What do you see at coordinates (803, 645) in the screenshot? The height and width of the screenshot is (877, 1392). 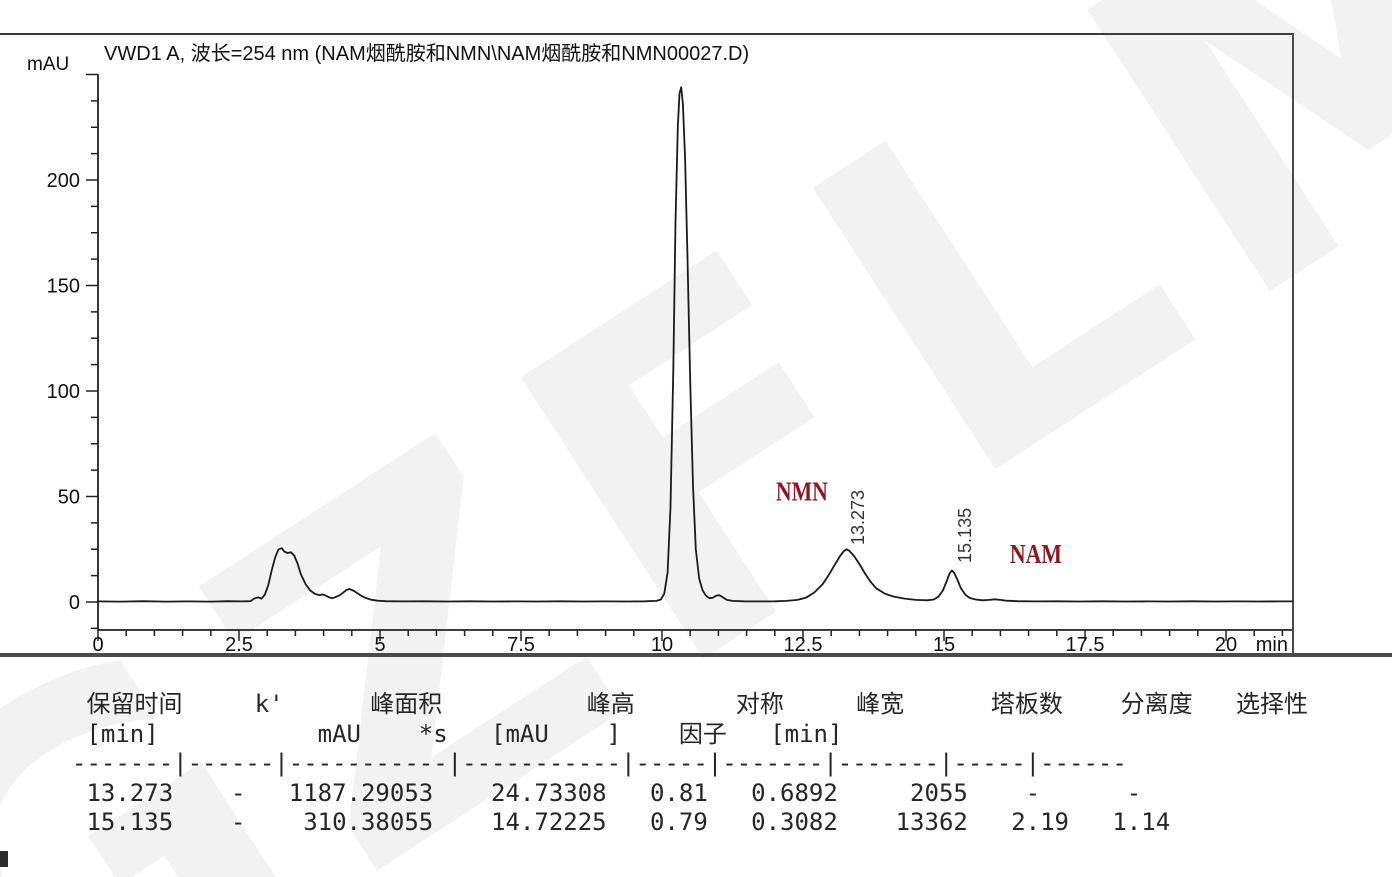 I see `x-tick-label: 12.5` at bounding box center [803, 645].